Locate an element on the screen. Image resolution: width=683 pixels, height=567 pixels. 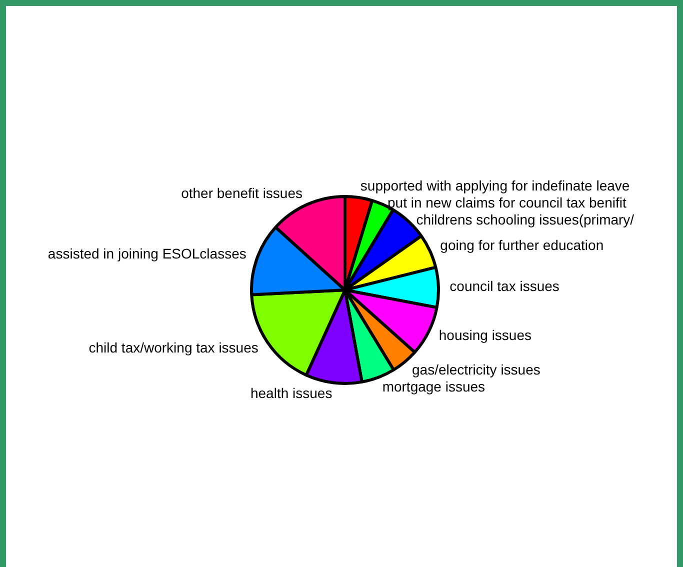
slice-label: gas/electricity issues is located at coordinates (476, 369).